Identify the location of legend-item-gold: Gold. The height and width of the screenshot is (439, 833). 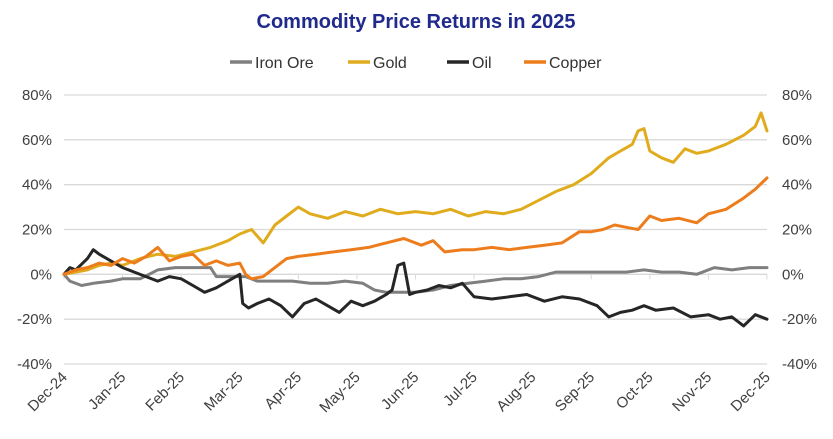
(377, 63).